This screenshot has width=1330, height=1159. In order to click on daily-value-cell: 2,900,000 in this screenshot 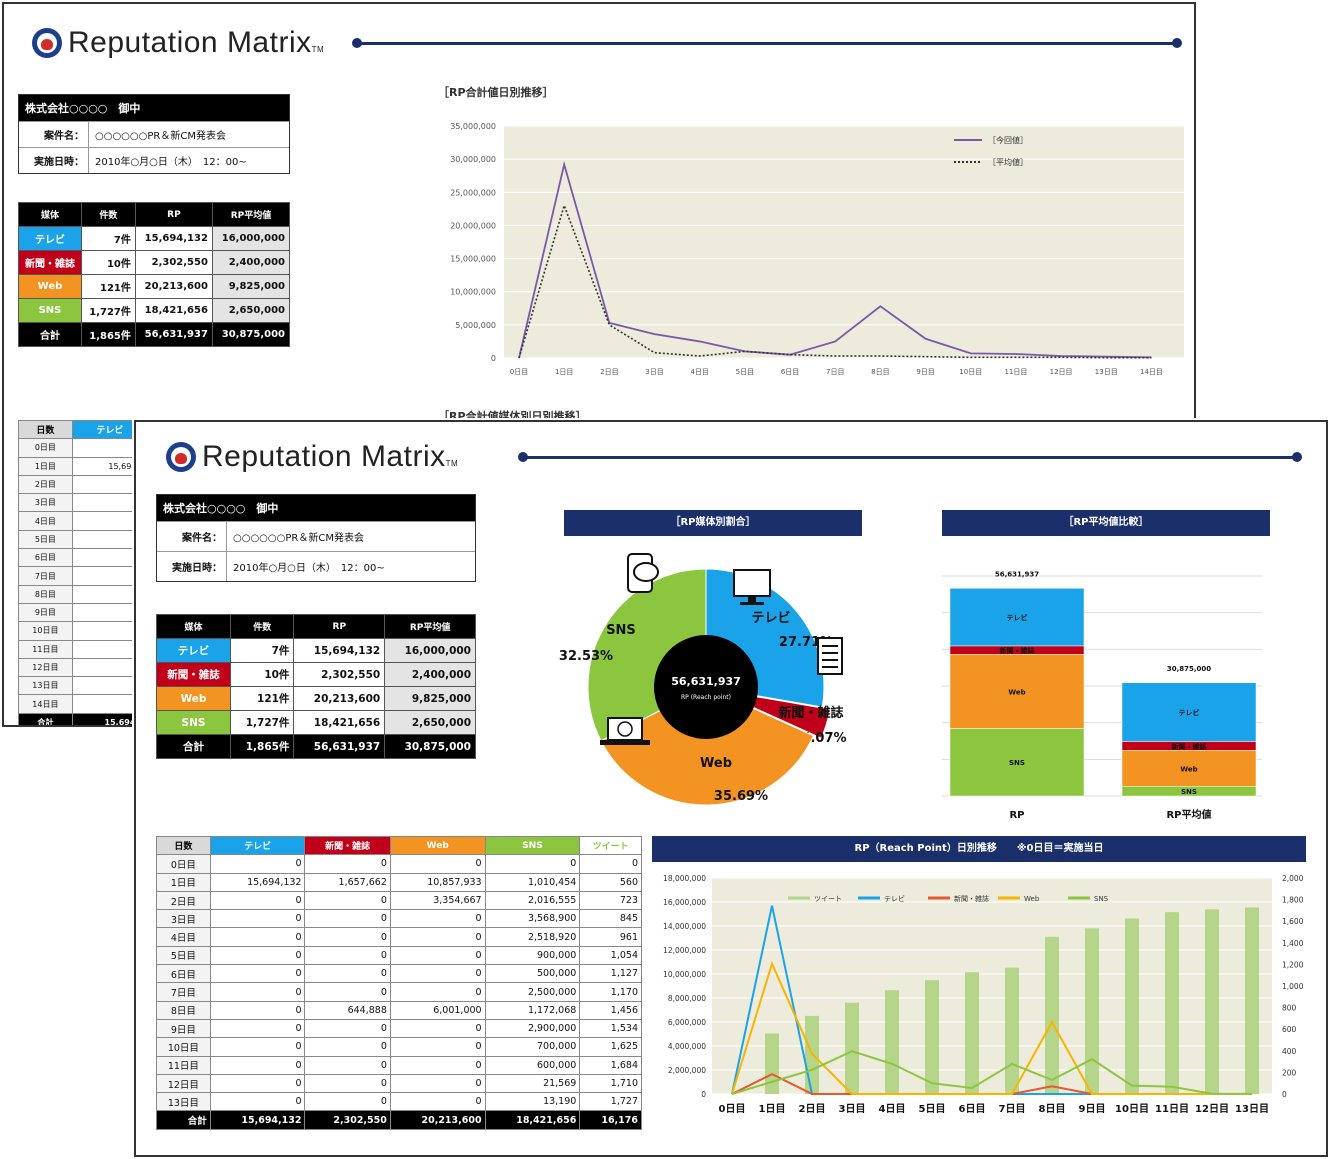, I will do `click(532, 1028)`.